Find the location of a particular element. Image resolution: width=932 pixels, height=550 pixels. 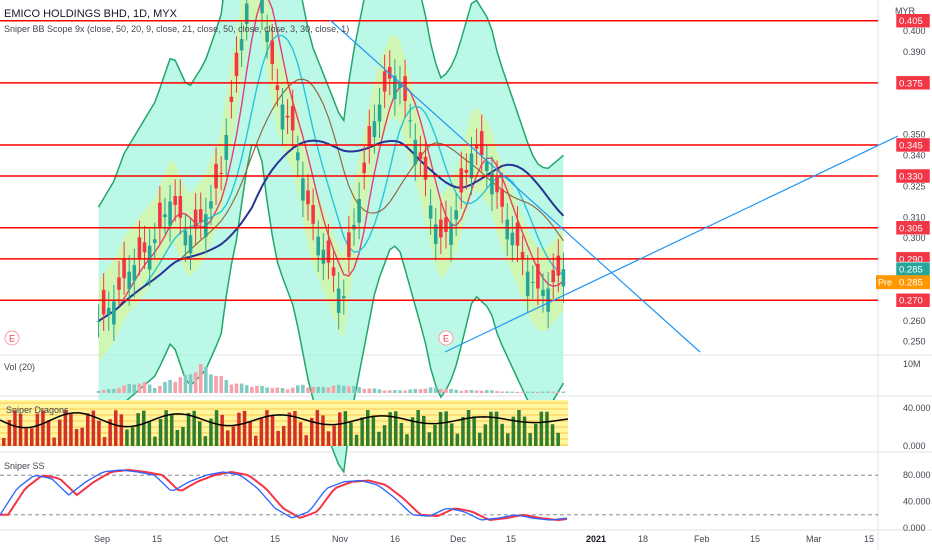

price-tag is located at coordinates (913, 83).